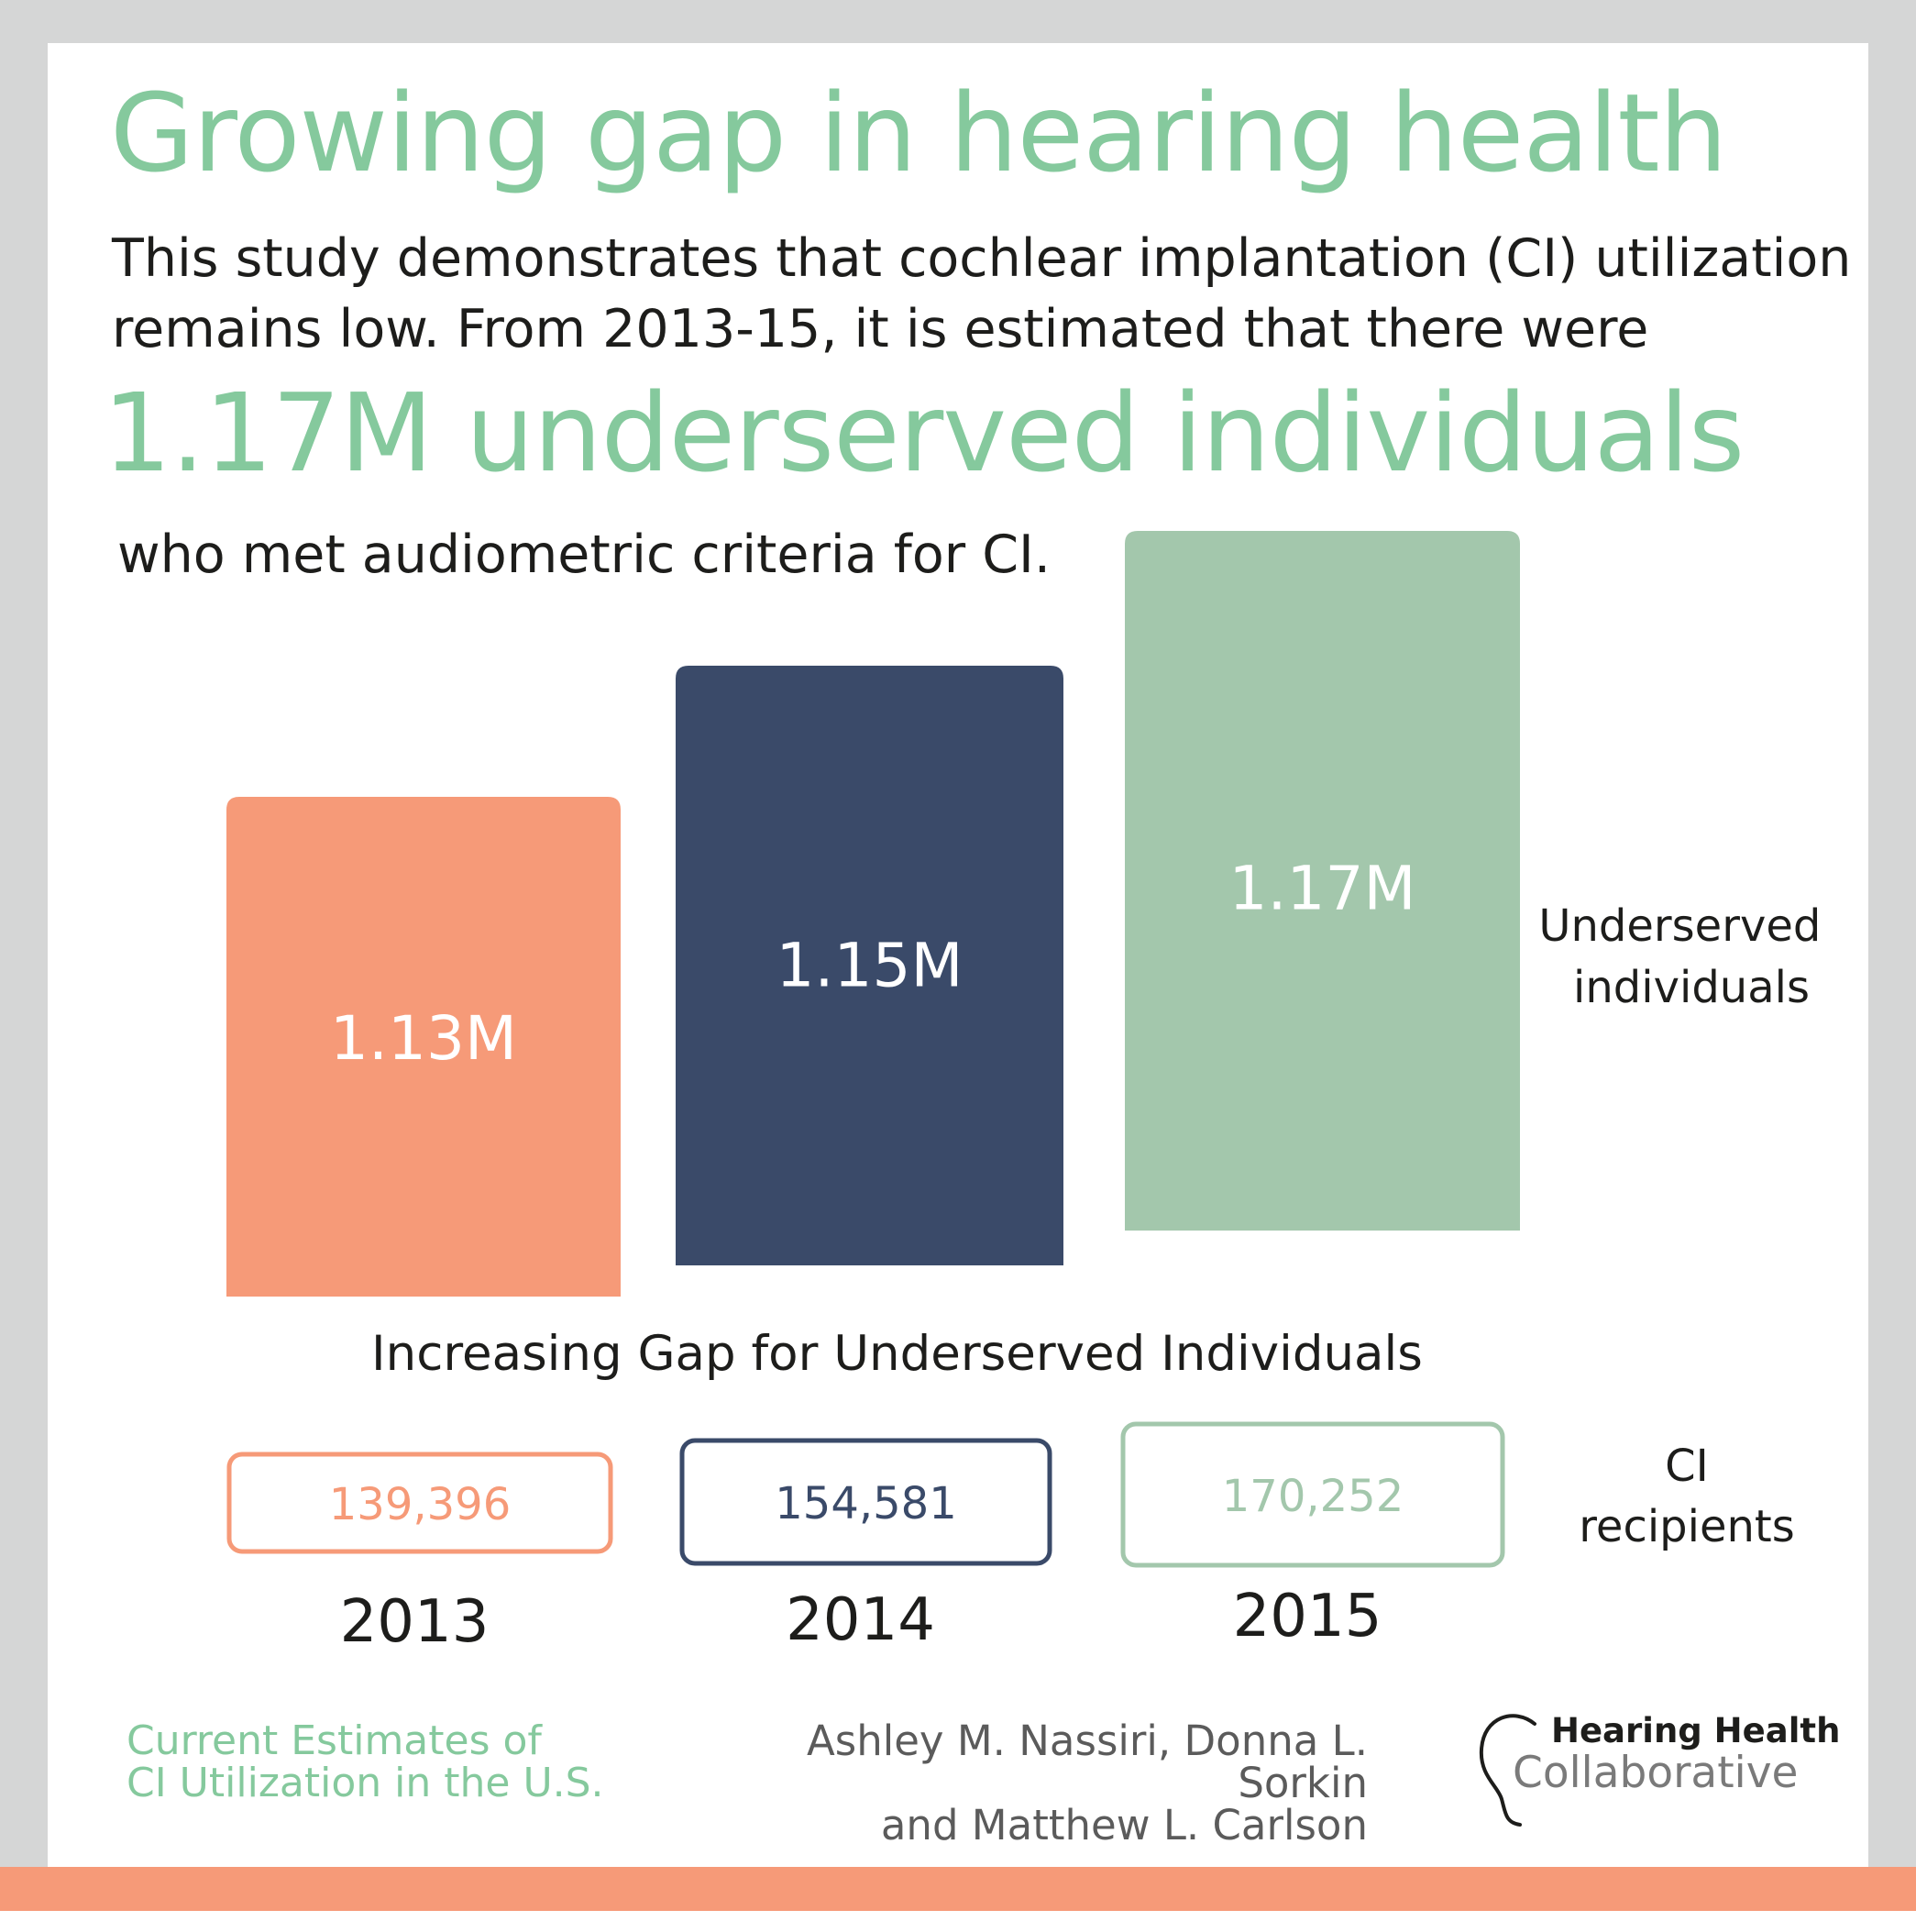 This screenshot has height=1932, width=1916. What do you see at coordinates (1691, 988) in the screenshot?
I see `underserved-legend-line2: individuals` at bounding box center [1691, 988].